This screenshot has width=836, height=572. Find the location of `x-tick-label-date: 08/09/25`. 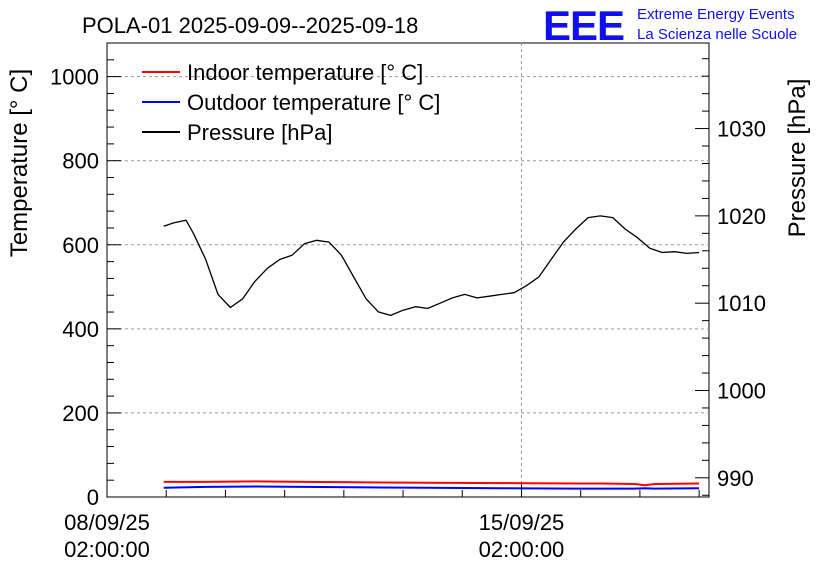

x-tick-label-date: 08/09/25 is located at coordinates (107, 522).